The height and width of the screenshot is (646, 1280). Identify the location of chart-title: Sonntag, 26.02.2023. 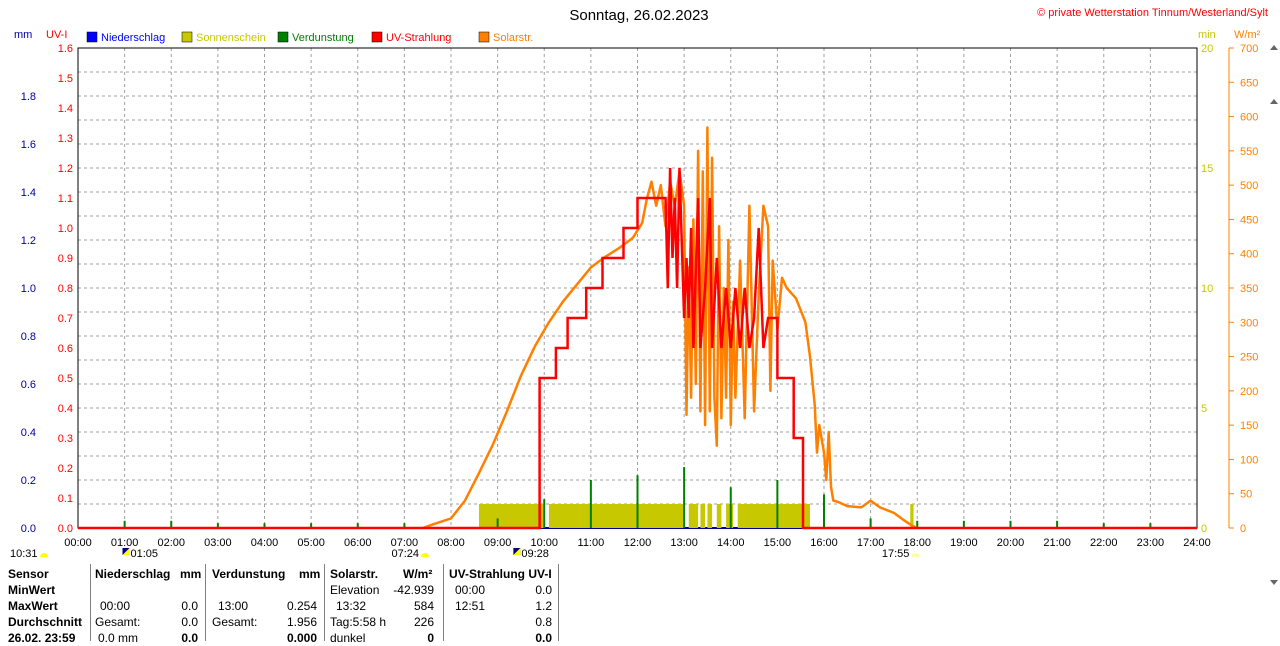
(638, 15).